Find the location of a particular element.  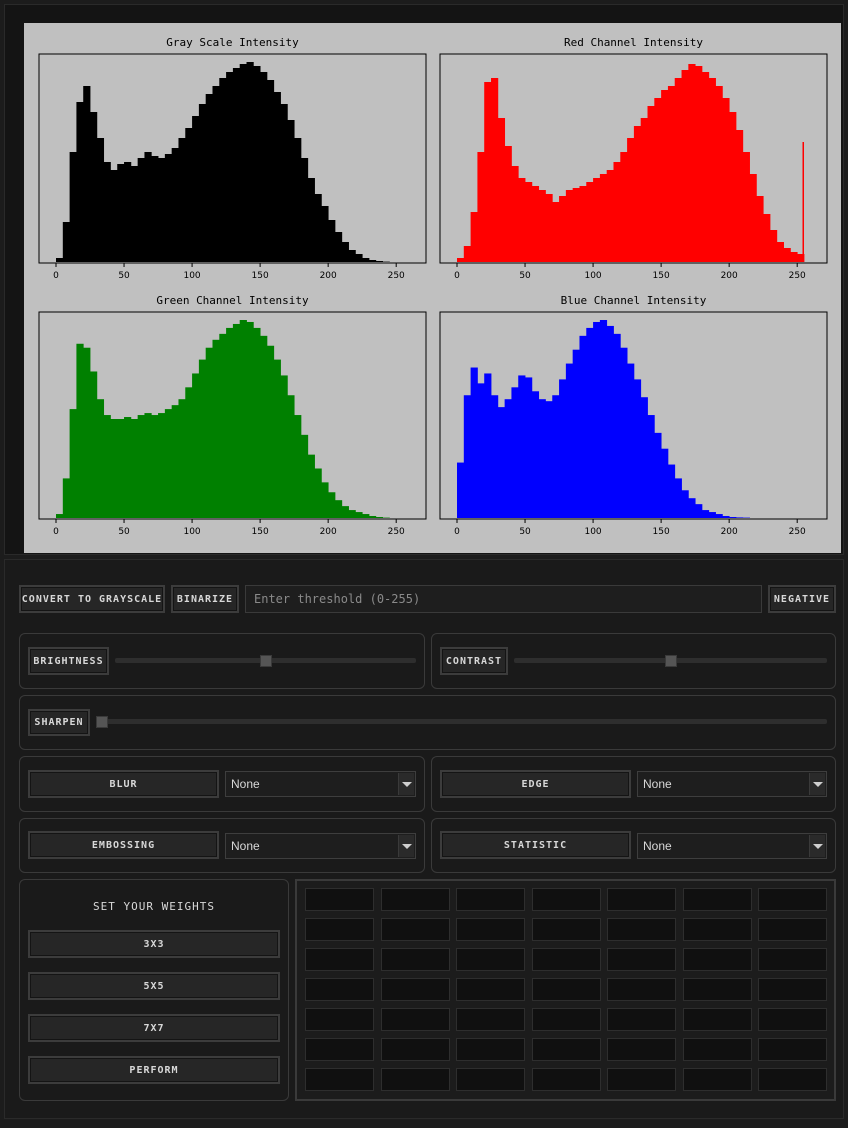

threshold-input: Enter threshold (0-255) is located at coordinates (503, 599).